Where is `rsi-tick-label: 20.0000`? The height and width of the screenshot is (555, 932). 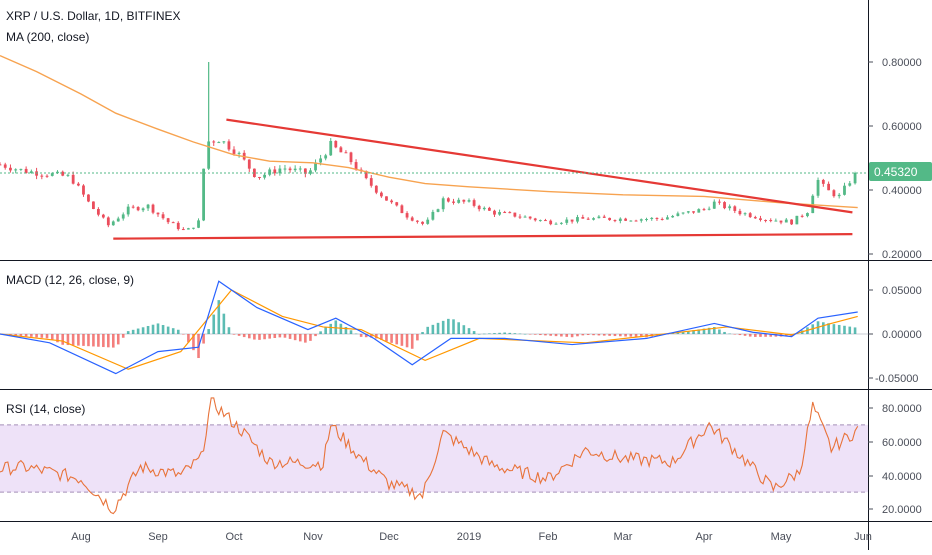 rsi-tick-label: 20.0000 is located at coordinates (902, 510).